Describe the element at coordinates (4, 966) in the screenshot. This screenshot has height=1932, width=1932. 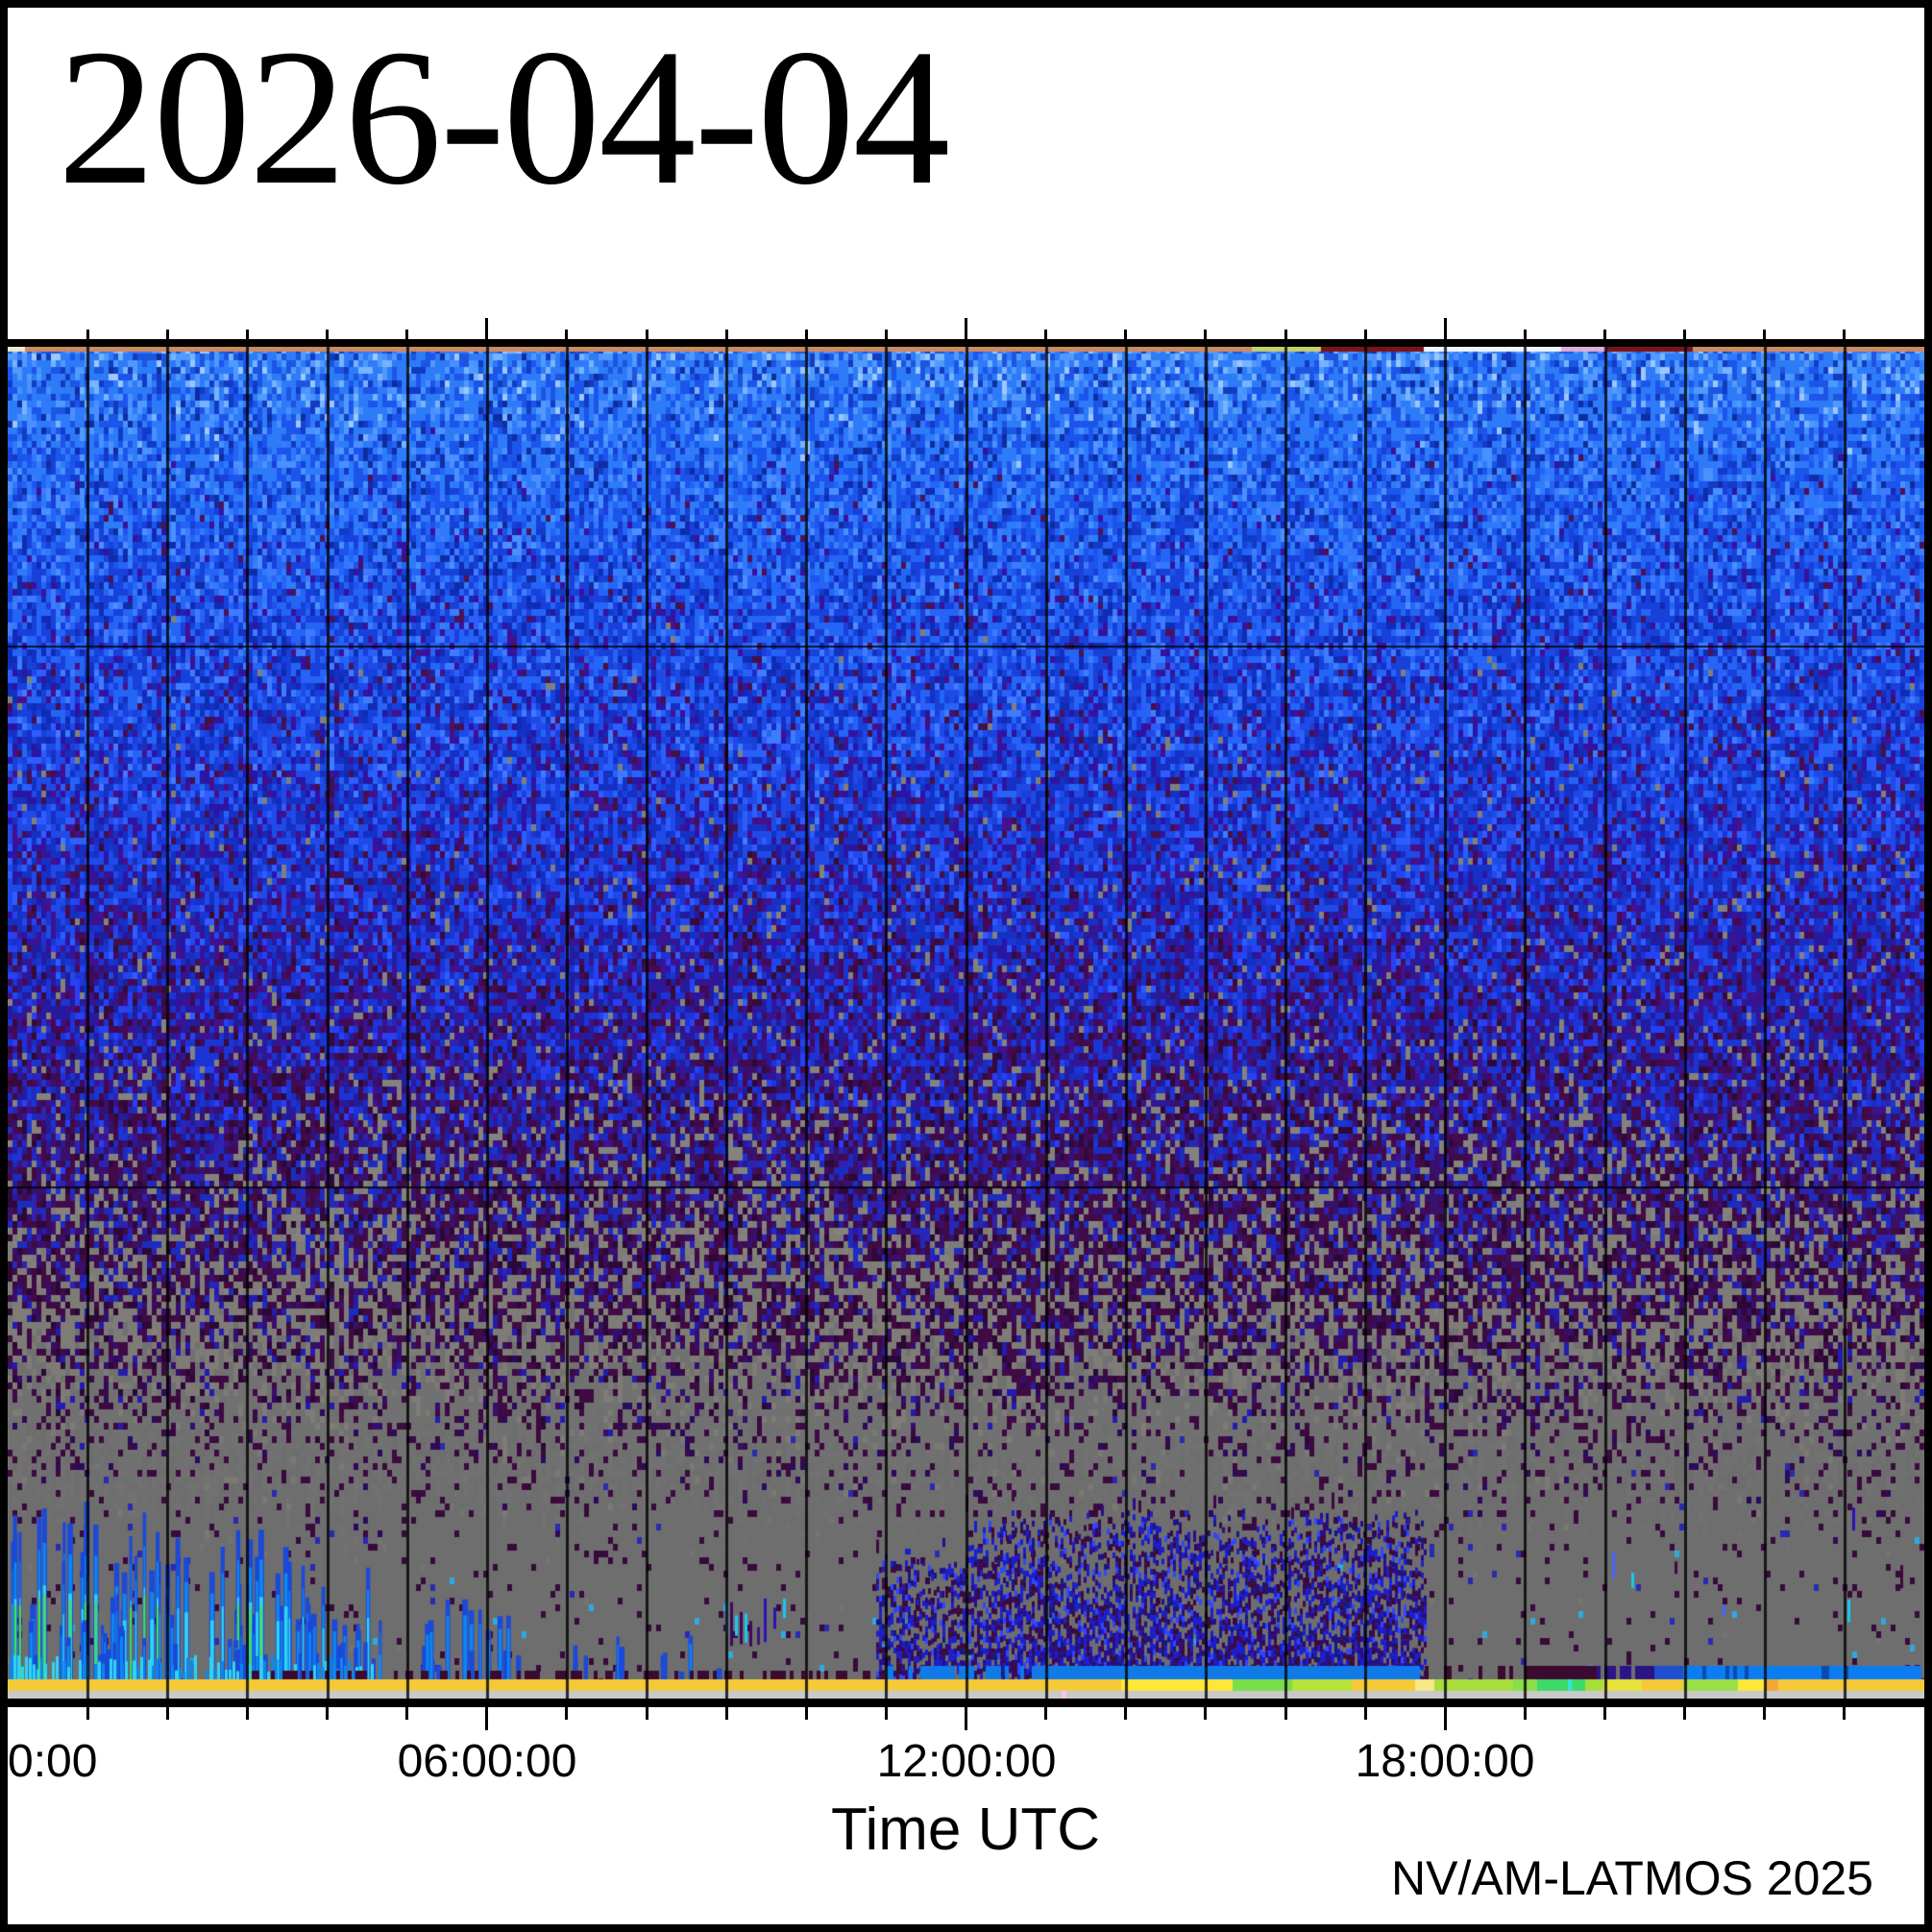
I see `frame-border-left` at that location.